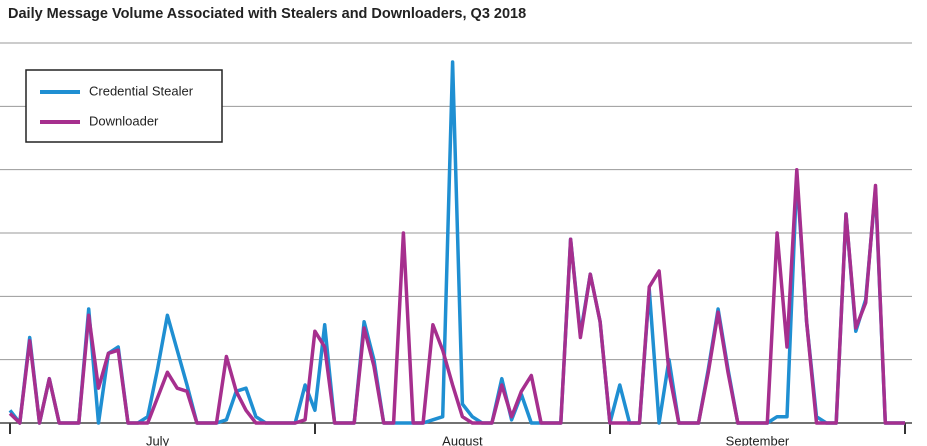 Image resolution: width=927 pixels, height=446 pixels. What do you see at coordinates (462, 439) in the screenshot?
I see `x-tick-label: August` at bounding box center [462, 439].